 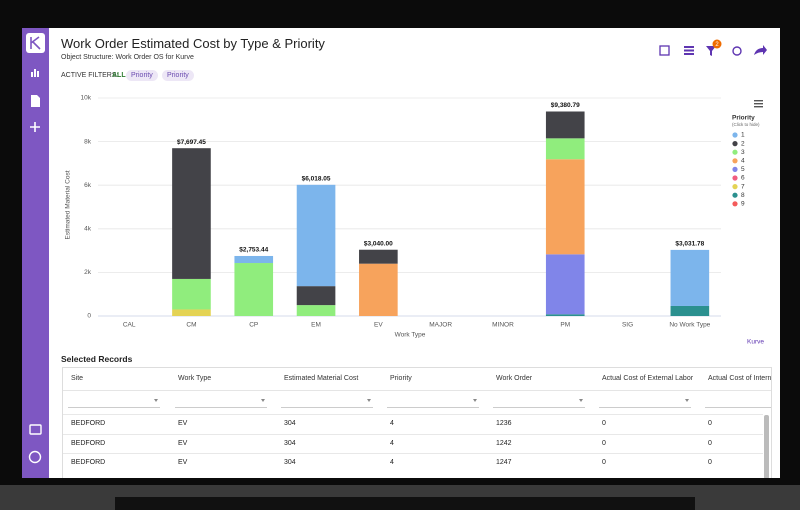 I want to click on legend-label: 5, so click(x=743, y=169).